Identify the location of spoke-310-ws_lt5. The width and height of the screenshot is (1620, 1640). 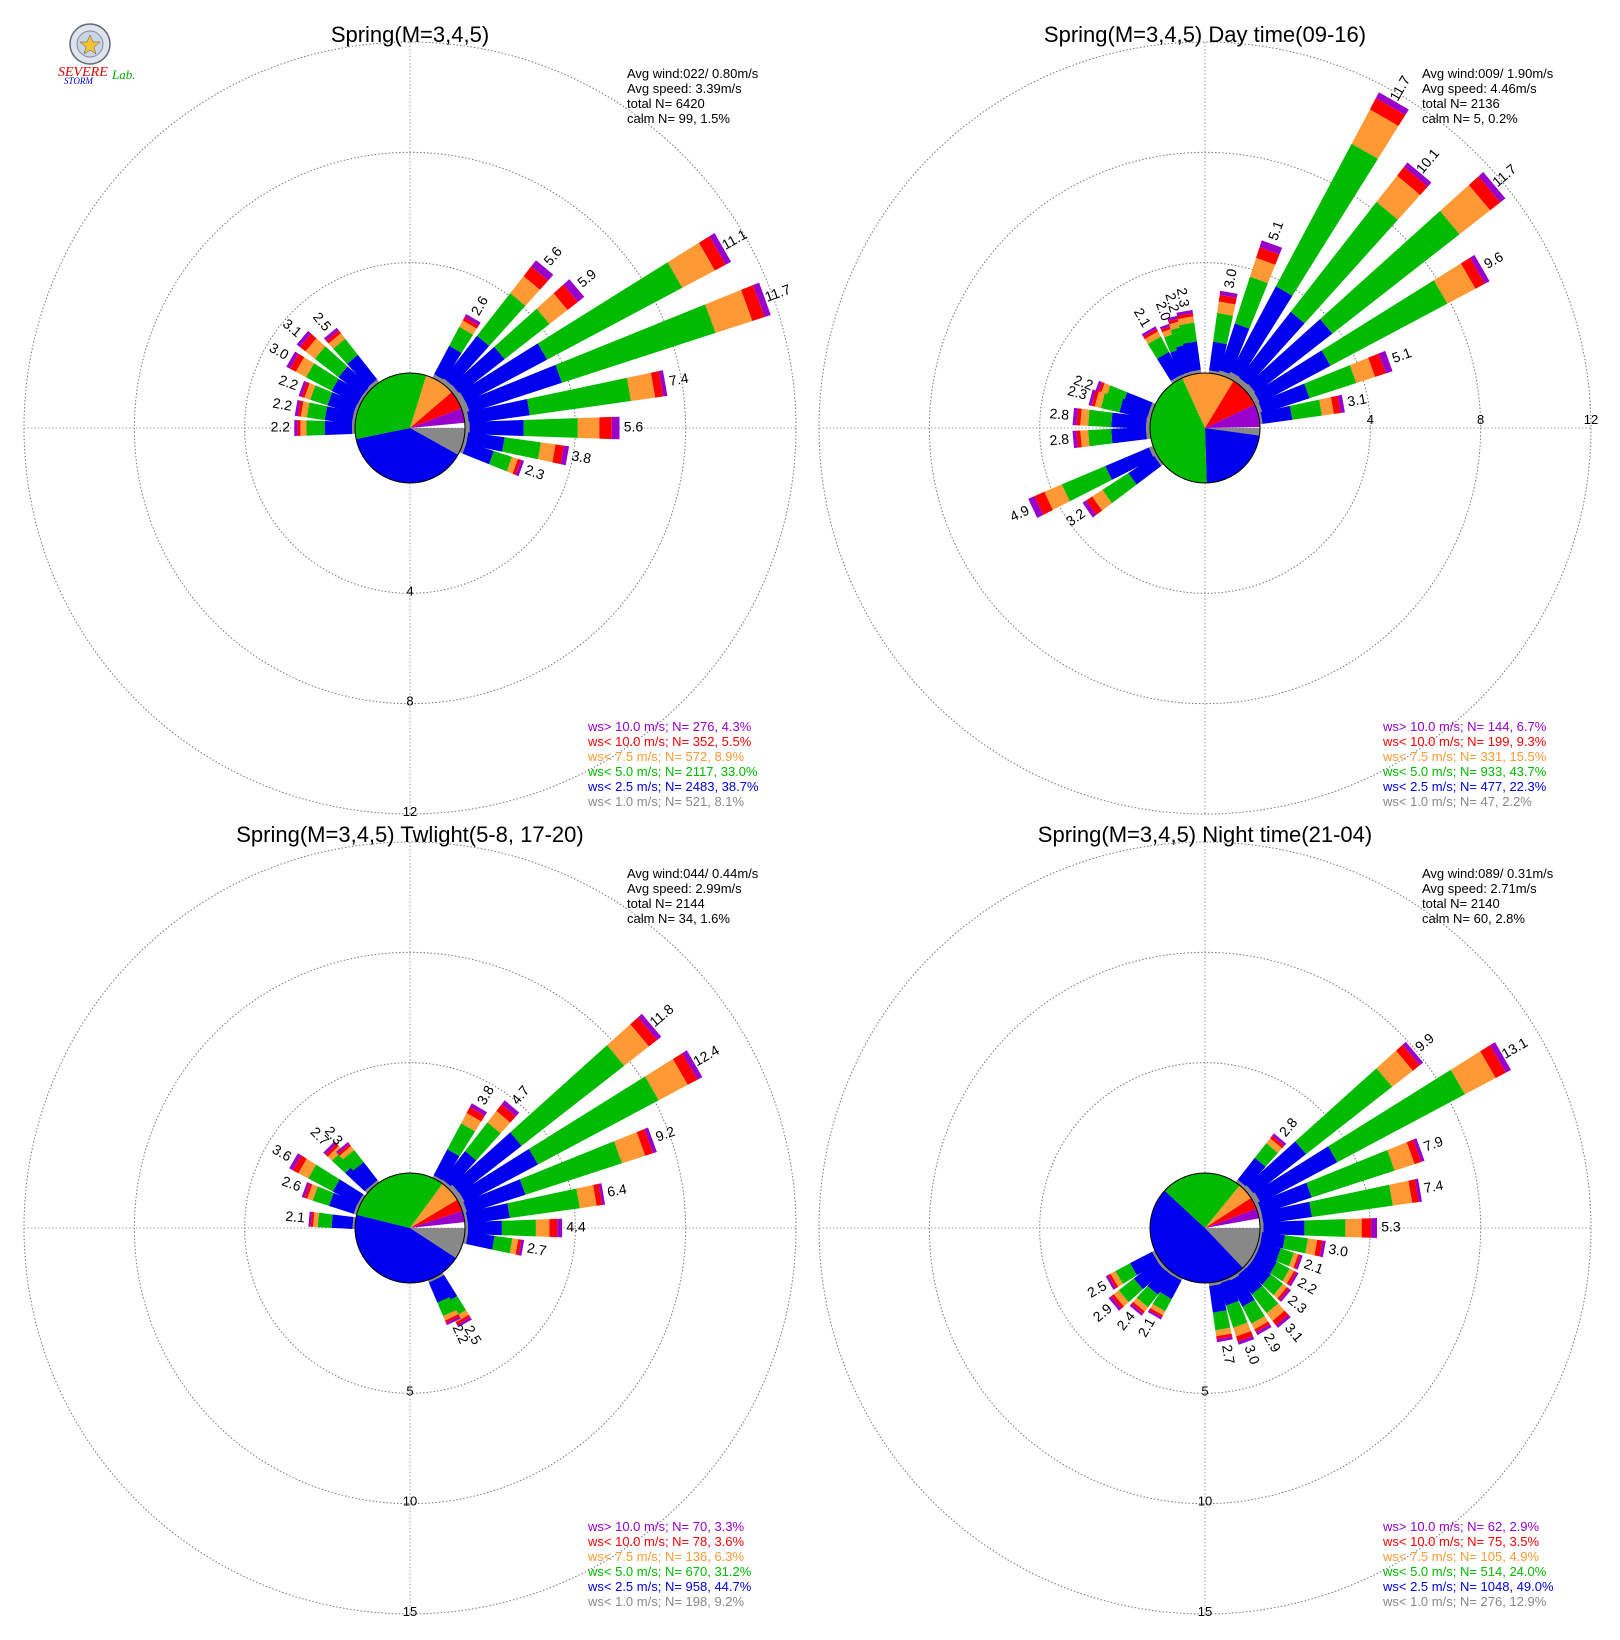
(331, 362).